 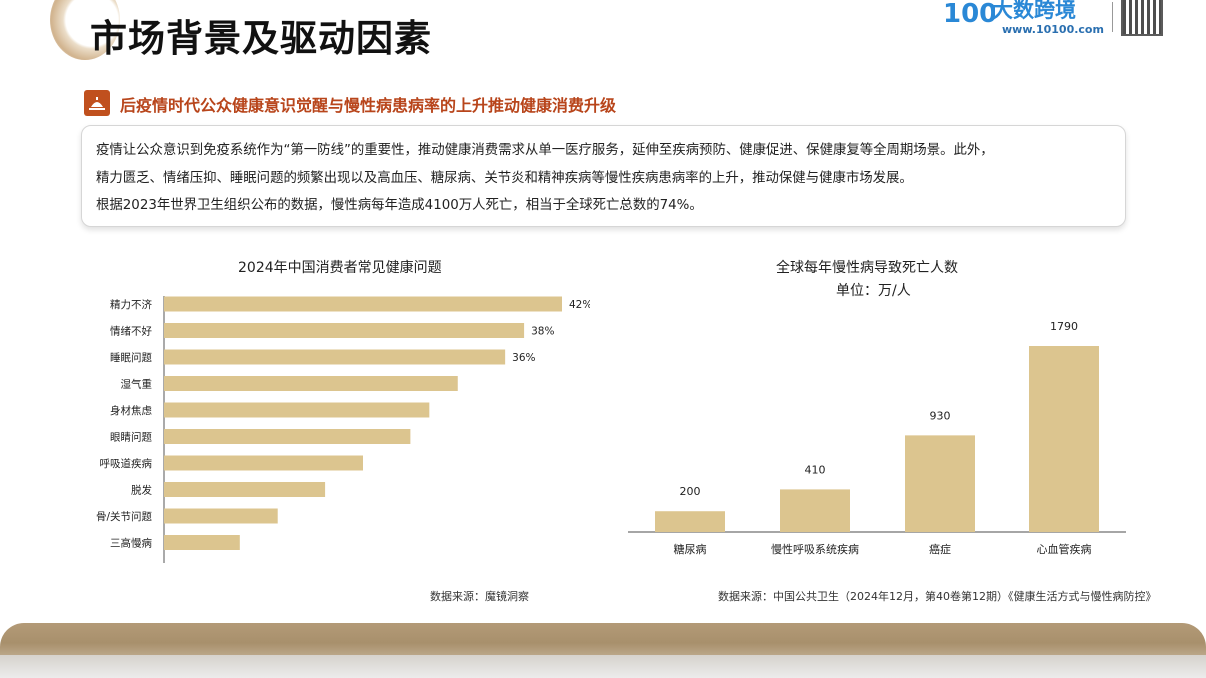 I want to click on dome-icon, so click(x=97, y=103).